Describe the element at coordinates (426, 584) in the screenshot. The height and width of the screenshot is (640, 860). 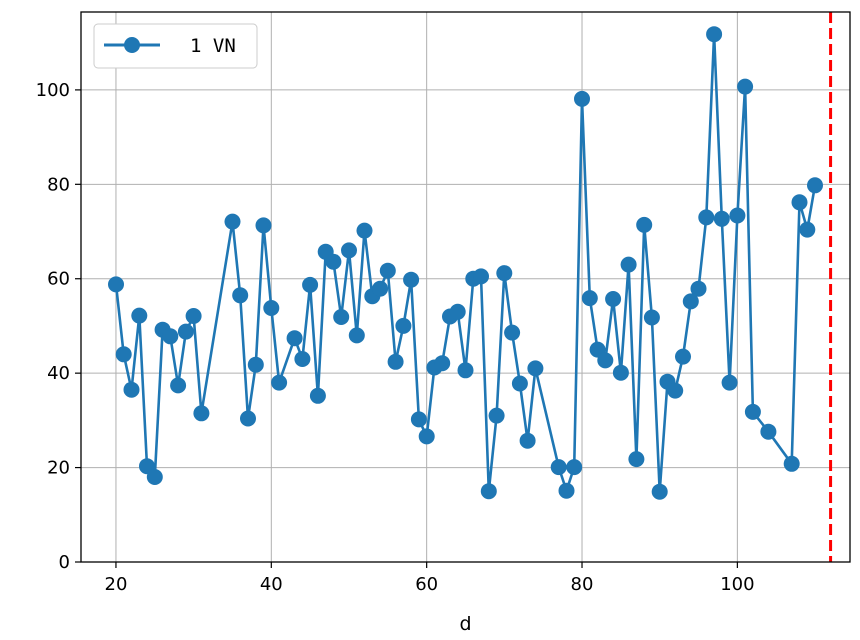
I see `x-tick-label: 60` at that location.